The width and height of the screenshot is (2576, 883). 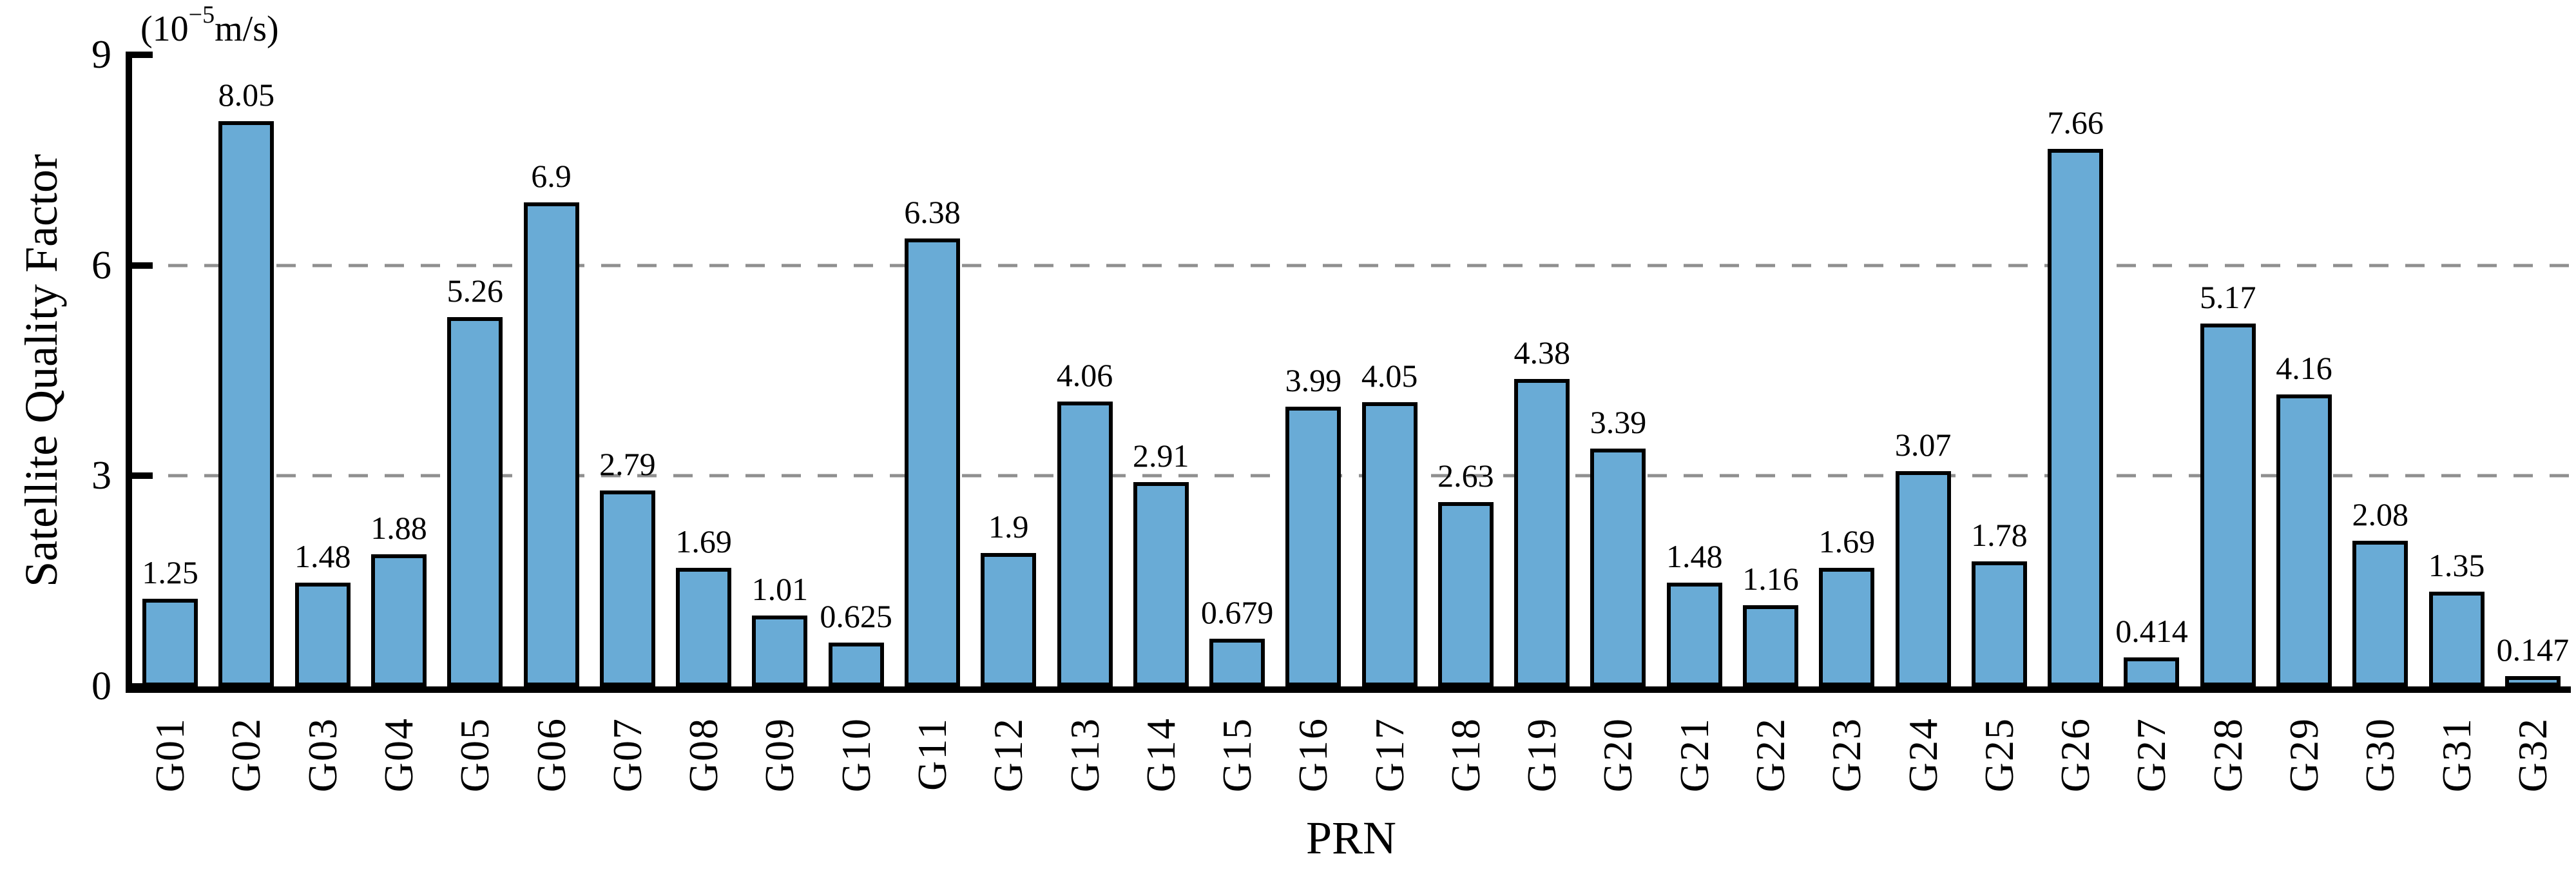 I want to click on x-tick-label-G28: G28, so click(x=2228, y=756).